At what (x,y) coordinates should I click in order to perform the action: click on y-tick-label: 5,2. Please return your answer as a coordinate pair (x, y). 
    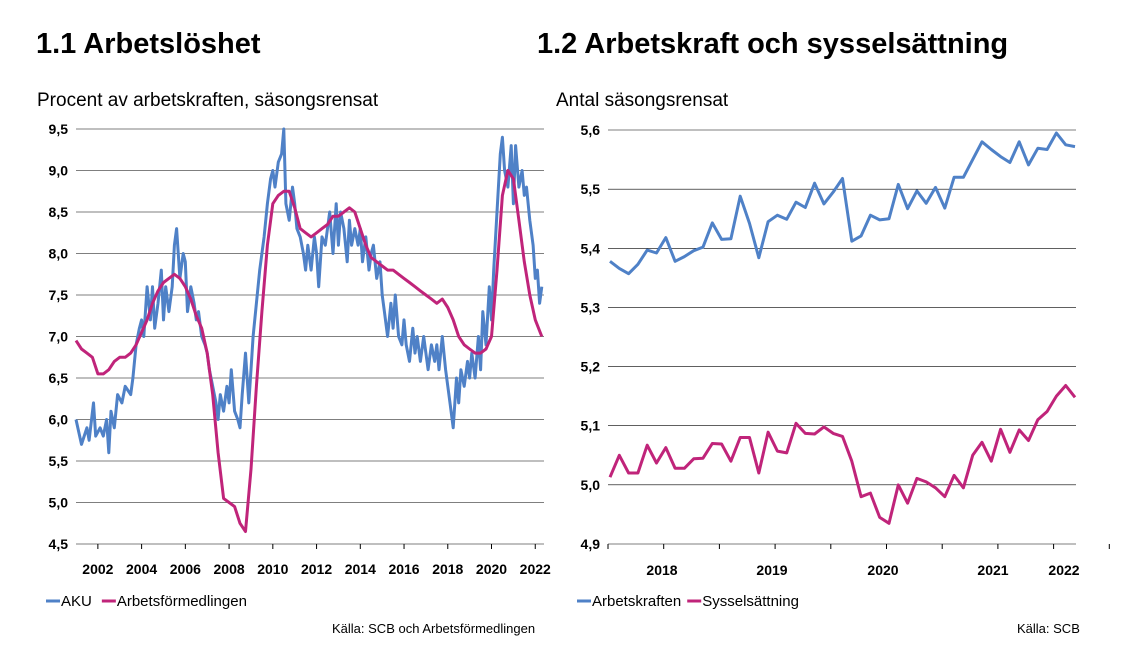
    Looking at the image, I should click on (591, 367).